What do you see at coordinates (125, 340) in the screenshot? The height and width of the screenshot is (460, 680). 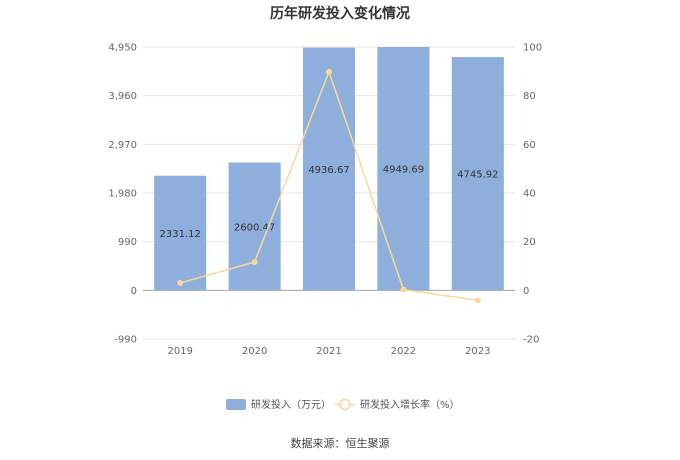 I see `y-left-tick-label: -990` at bounding box center [125, 340].